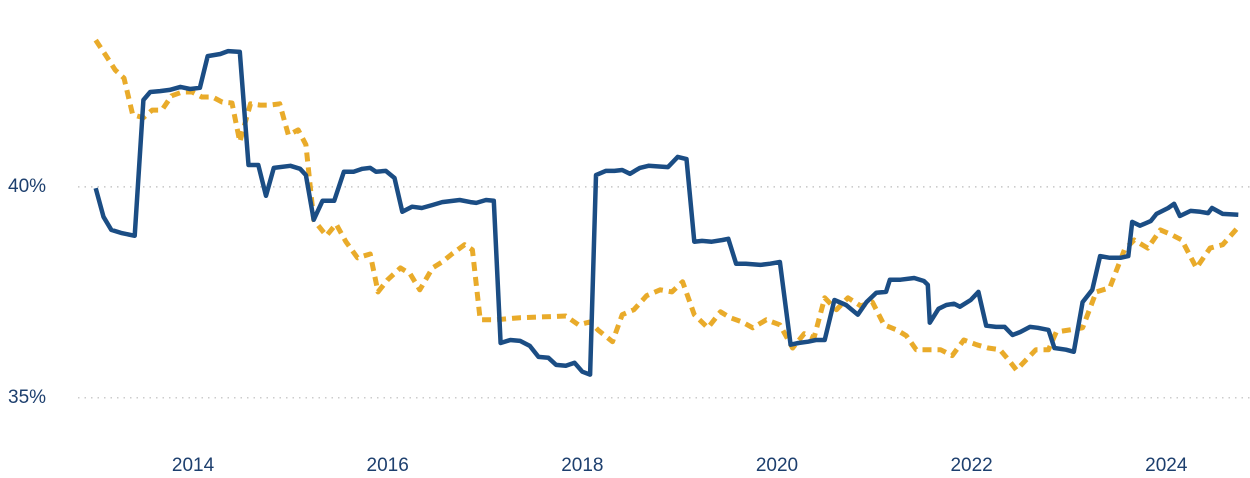 This screenshot has width=1250, height=478. Describe the element at coordinates (388, 465) in the screenshot. I see `x-tick-label: 2016` at that location.